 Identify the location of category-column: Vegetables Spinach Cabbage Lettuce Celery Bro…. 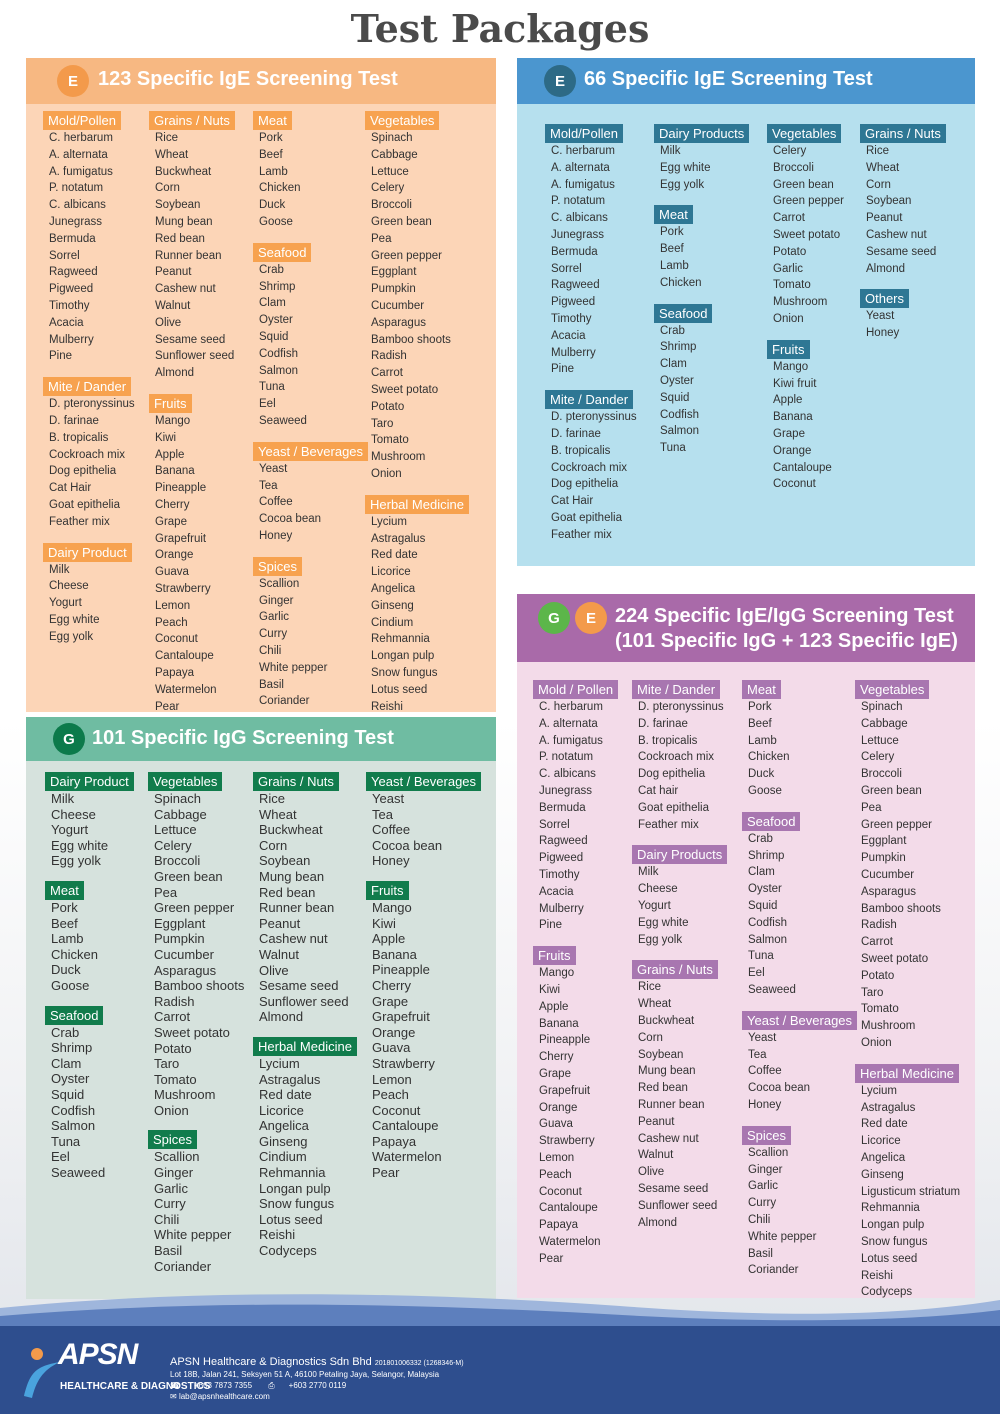
(196, 1023).